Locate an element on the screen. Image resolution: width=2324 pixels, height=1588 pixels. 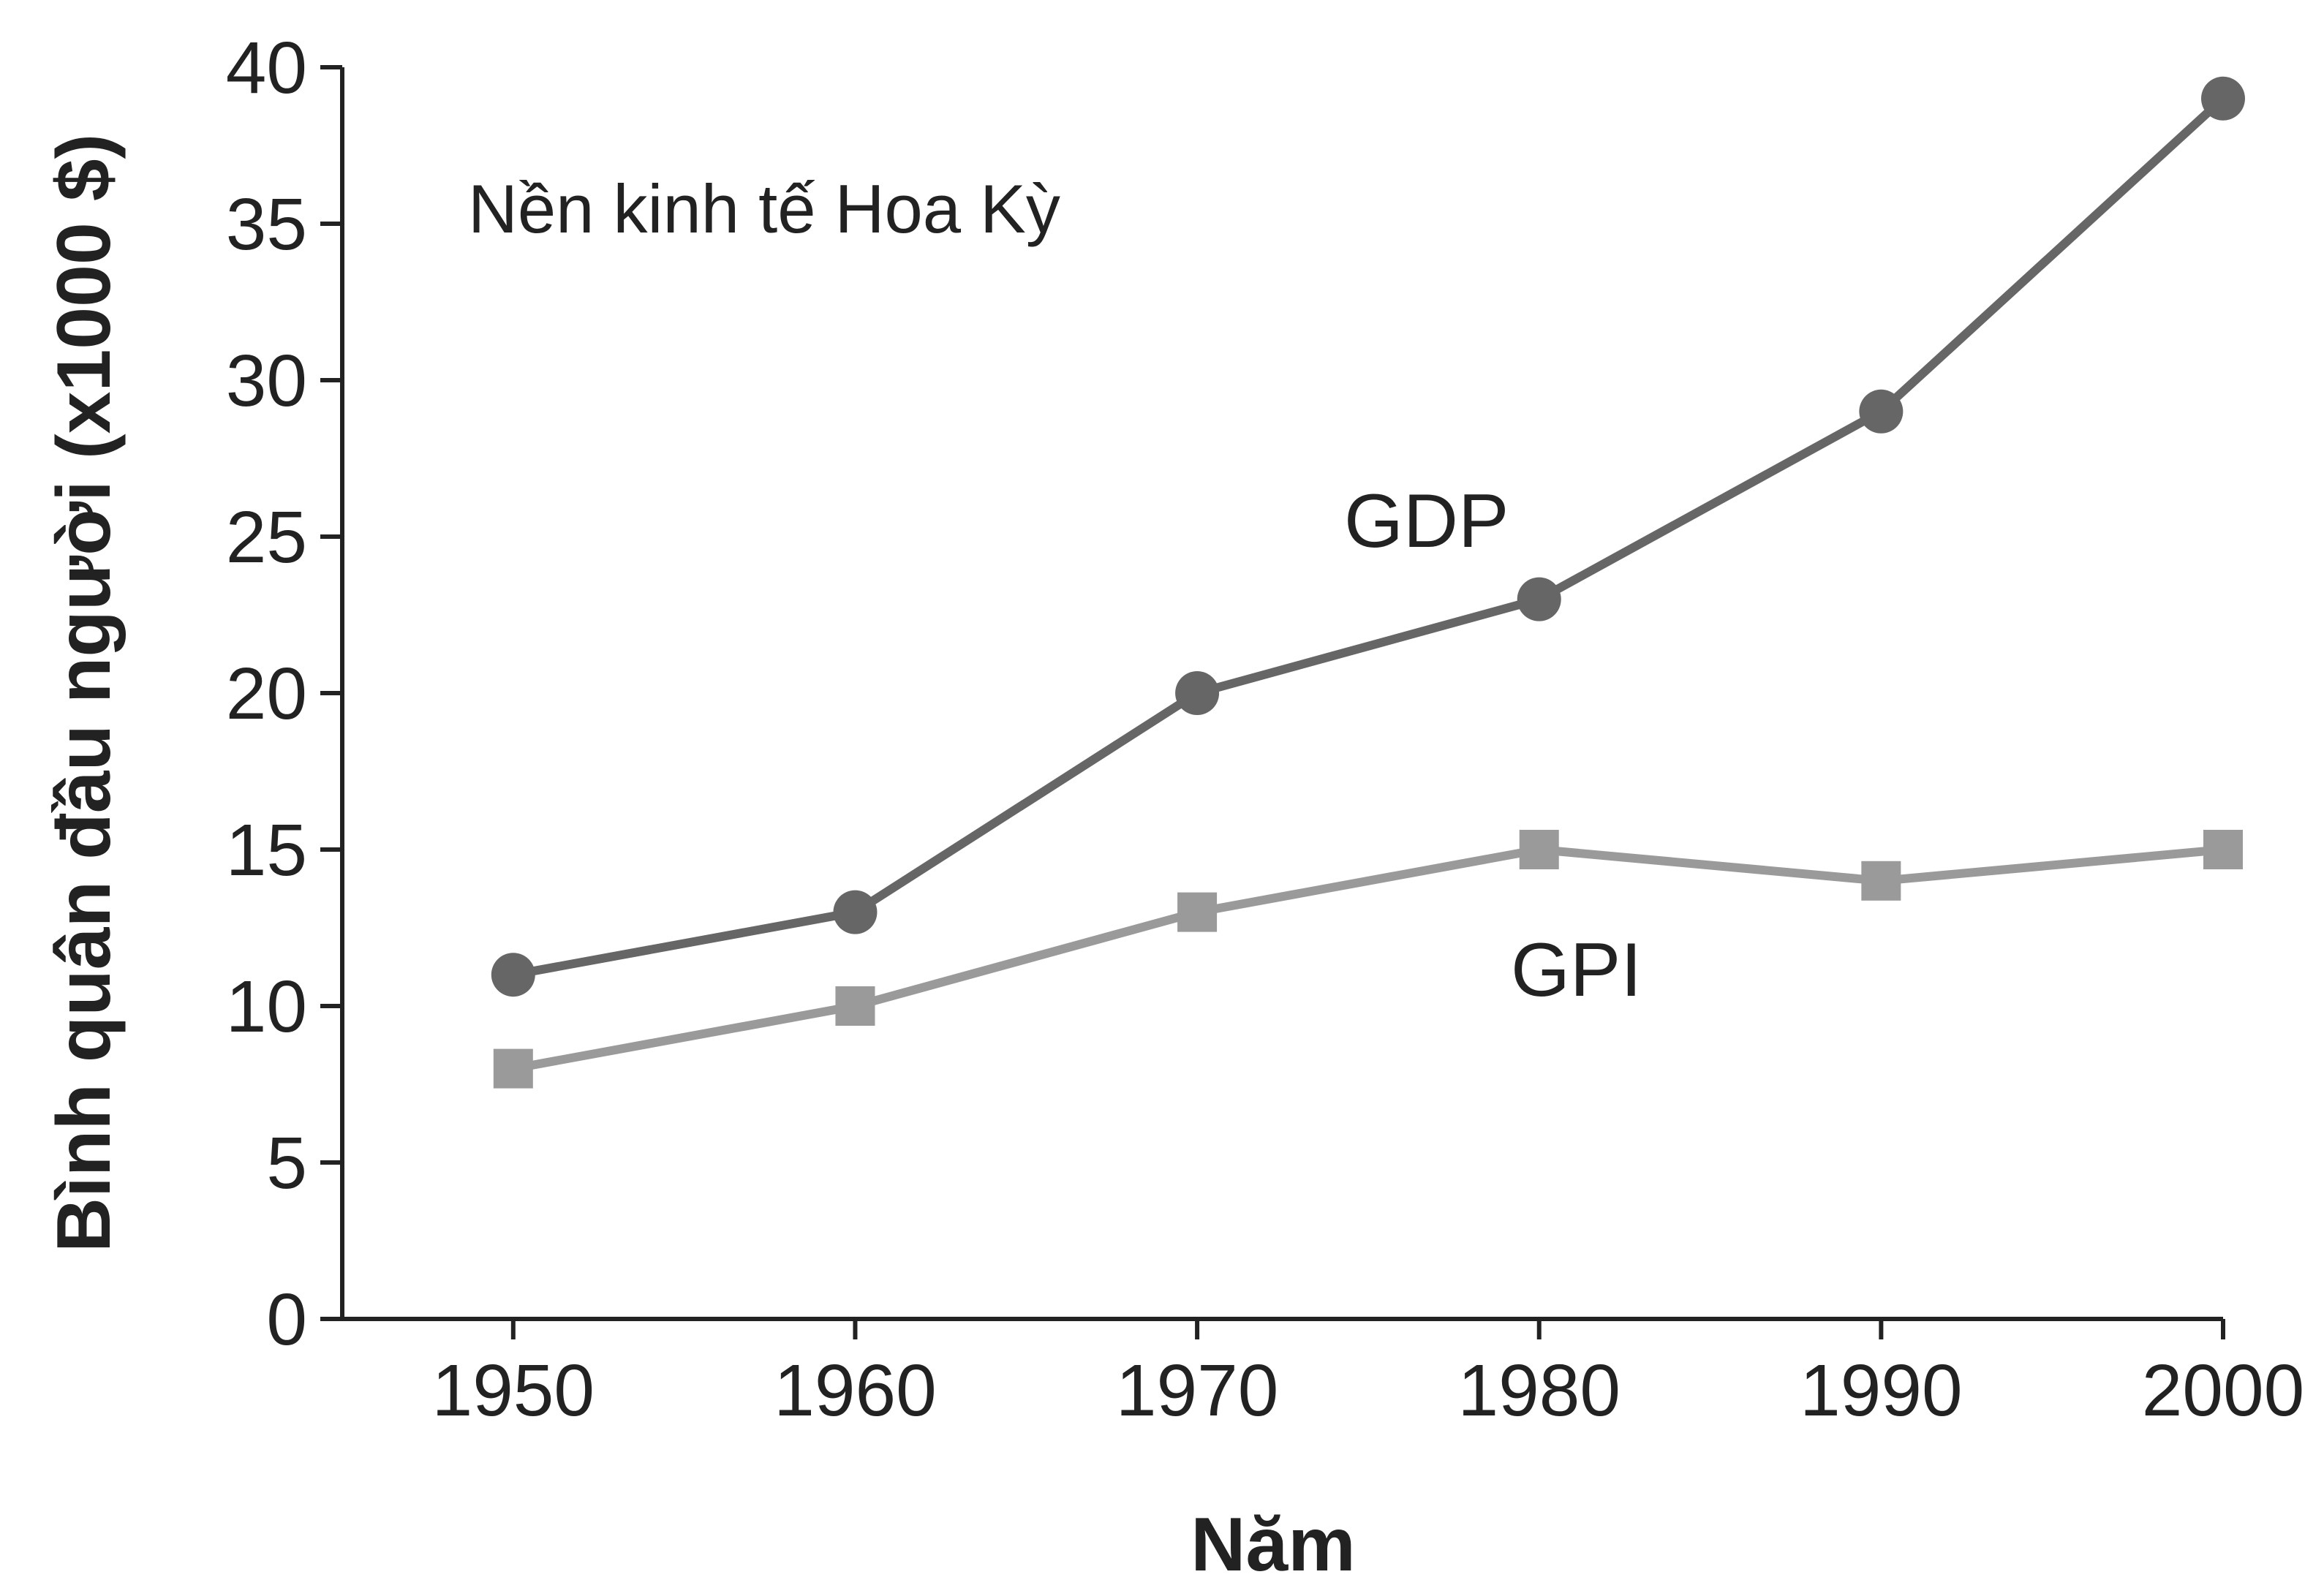
x-tick-label: 1970 is located at coordinates (1197, 1391).